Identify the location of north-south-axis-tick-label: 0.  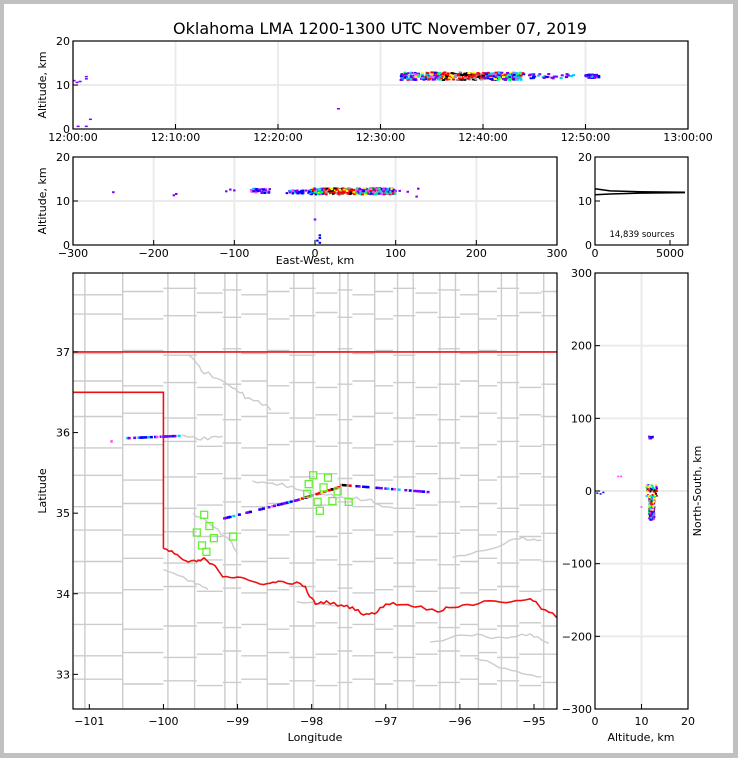
(588, 491).